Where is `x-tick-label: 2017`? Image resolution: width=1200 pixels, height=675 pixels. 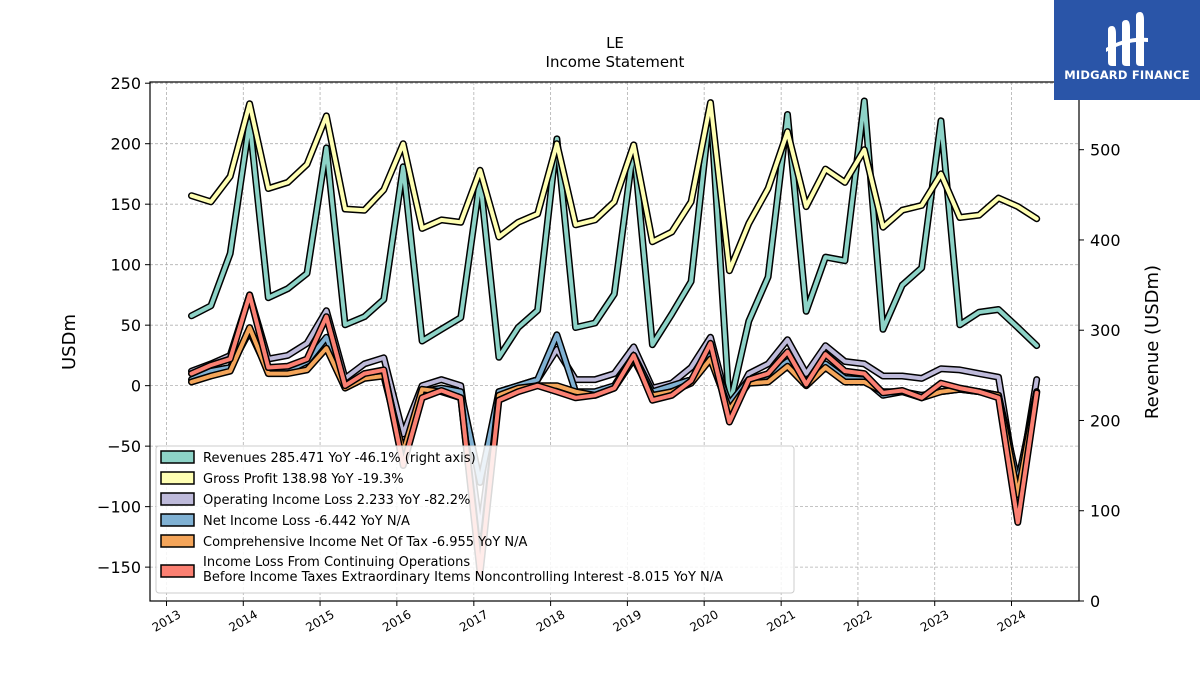 x-tick-label: 2017 is located at coordinates (473, 620).